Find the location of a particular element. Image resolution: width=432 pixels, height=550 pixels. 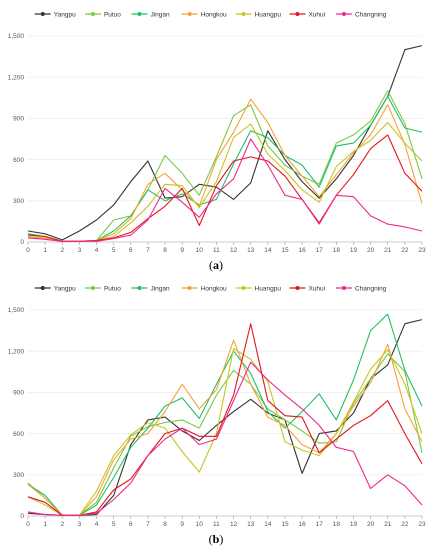

y-tick-label: 900 is located at coordinates (18, 119).